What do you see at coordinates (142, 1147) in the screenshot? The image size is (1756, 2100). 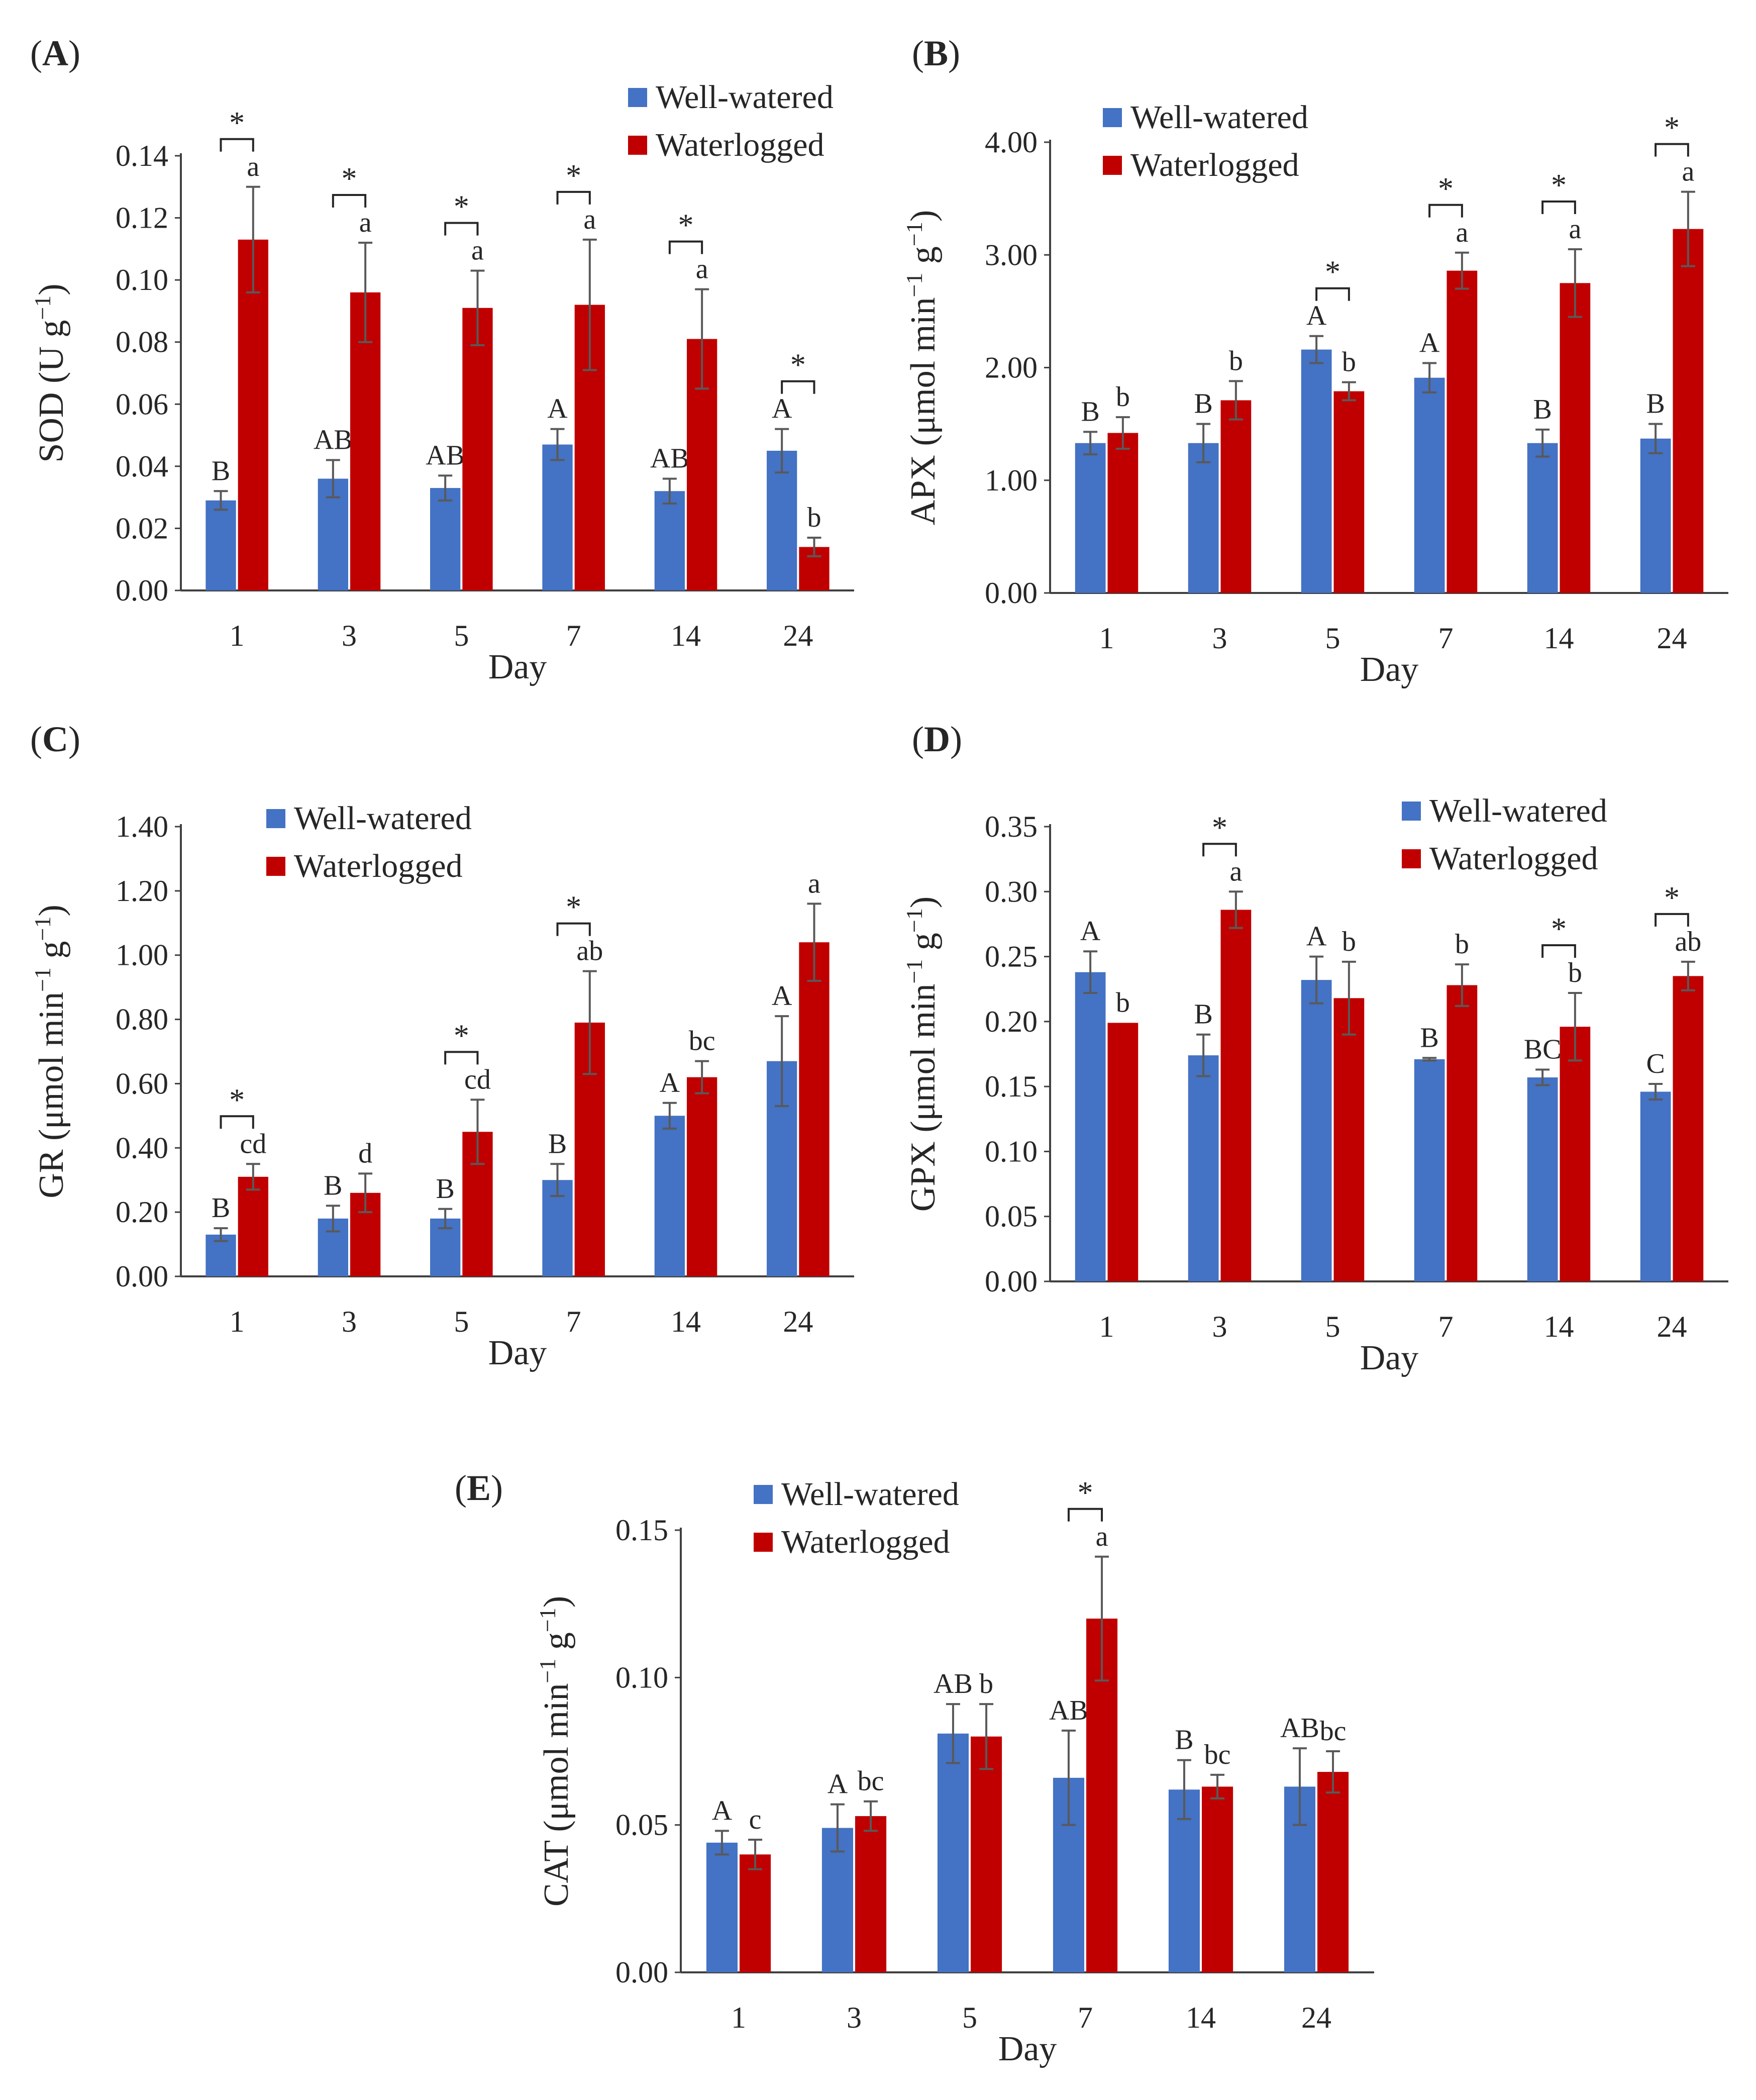 I see `y-tick-label: 0.40` at bounding box center [142, 1147].